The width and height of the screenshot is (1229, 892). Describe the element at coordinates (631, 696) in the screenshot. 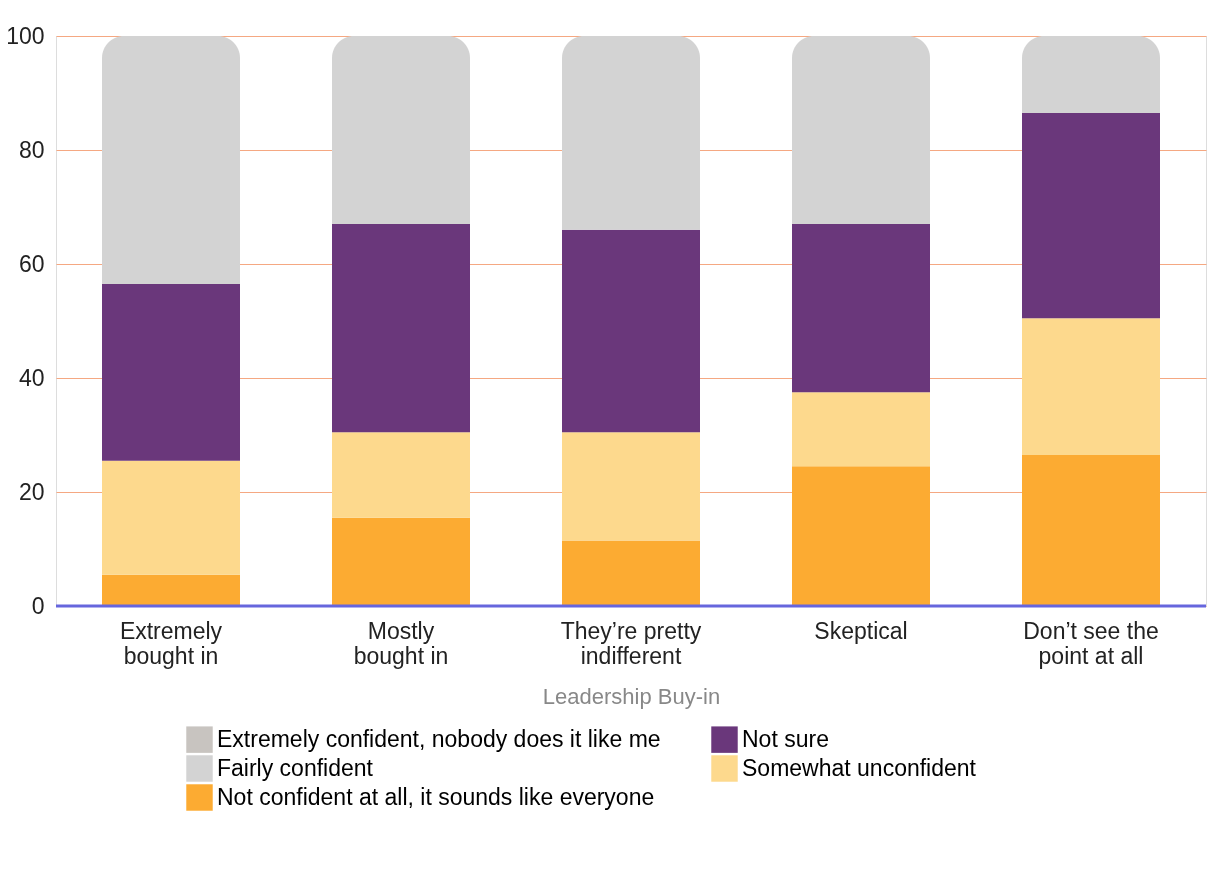

I see `x-axis-title: Leadership Buy-in` at that location.